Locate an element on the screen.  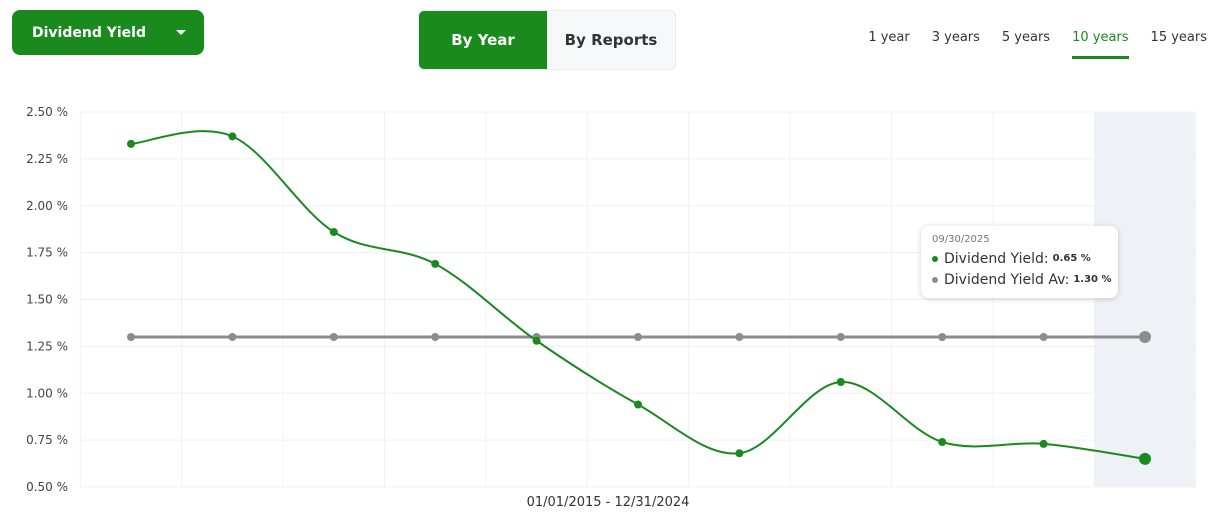
range-tab-15-years: 15 years is located at coordinates (1178, 37).